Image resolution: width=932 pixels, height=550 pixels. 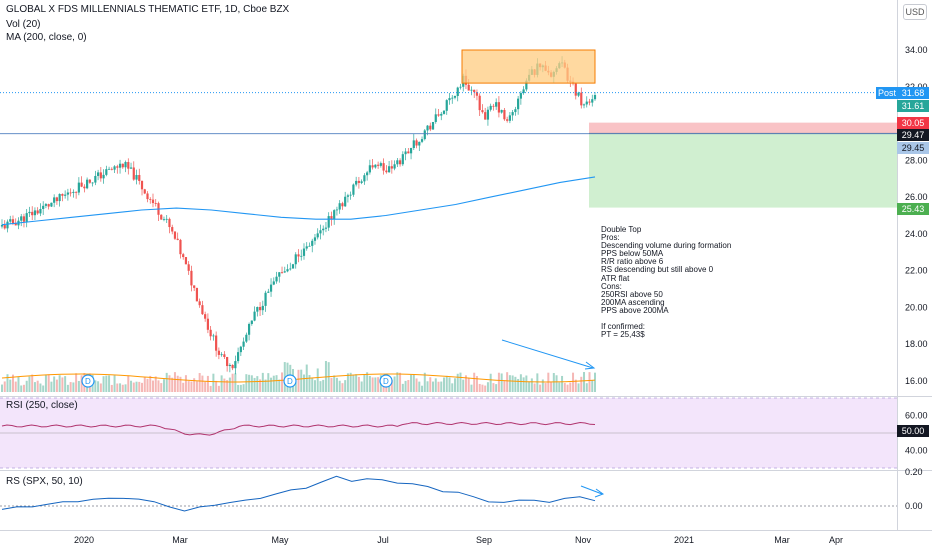 What do you see at coordinates (23, 24) in the screenshot?
I see `volume-indicator-label: Vol (20)` at bounding box center [23, 24].